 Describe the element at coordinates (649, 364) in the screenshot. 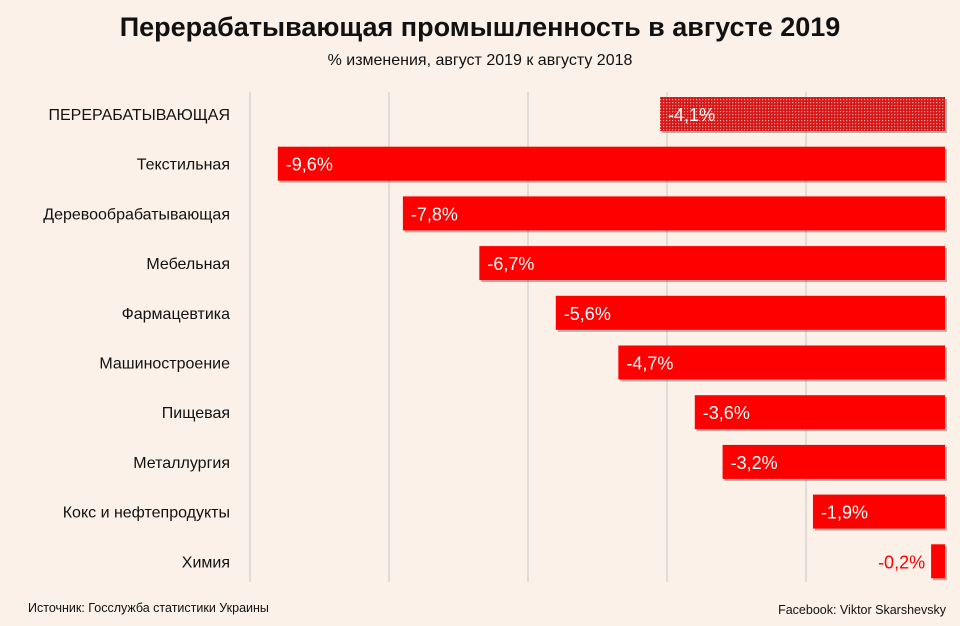

I see `value-label: -4,7%` at that location.